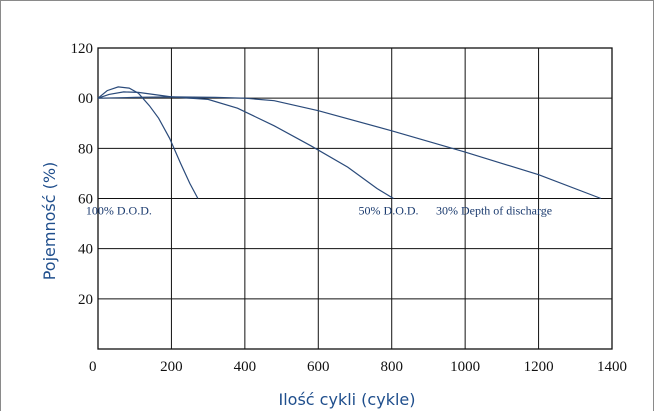  What do you see at coordinates (85, 149) in the screenshot?
I see `y-tick-label: 80` at bounding box center [85, 149].